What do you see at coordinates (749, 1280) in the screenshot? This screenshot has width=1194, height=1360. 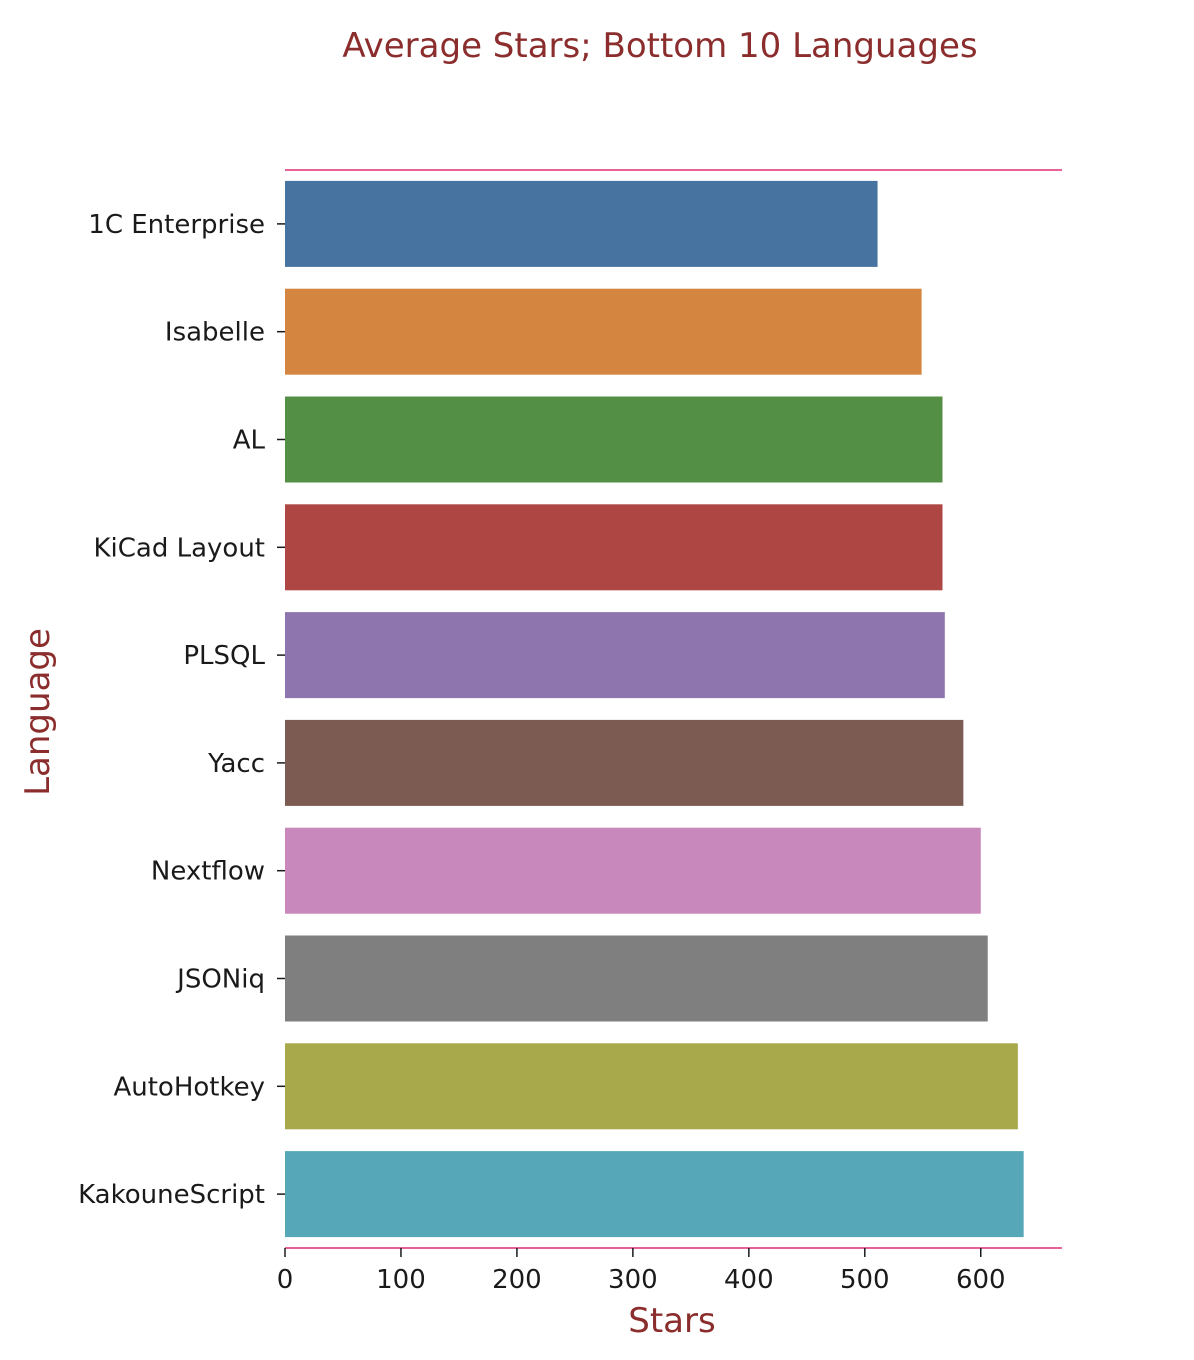 I see `x-tick-label: 400` at bounding box center [749, 1280].